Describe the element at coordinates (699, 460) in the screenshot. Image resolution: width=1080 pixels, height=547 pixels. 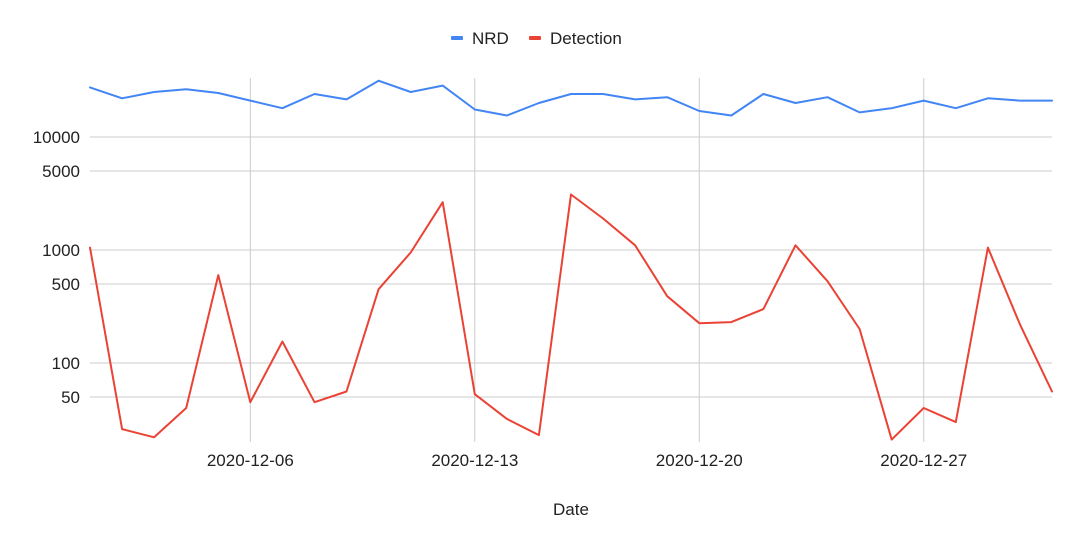
I see `x-tick-label: 2020-12-20` at that location.